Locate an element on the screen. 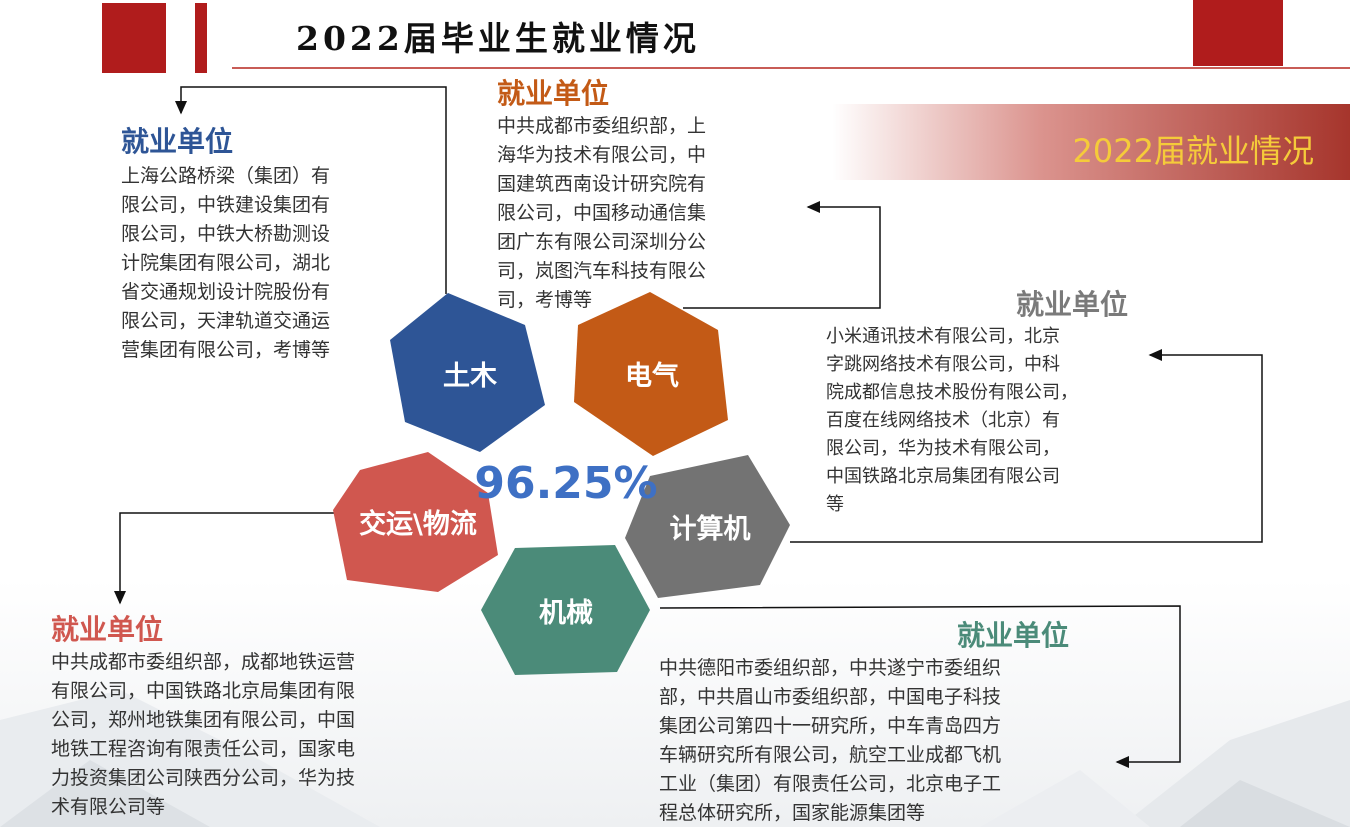 This screenshot has width=1350, height=828. electrical-employers-heading: 就业单位 is located at coordinates (553, 93).